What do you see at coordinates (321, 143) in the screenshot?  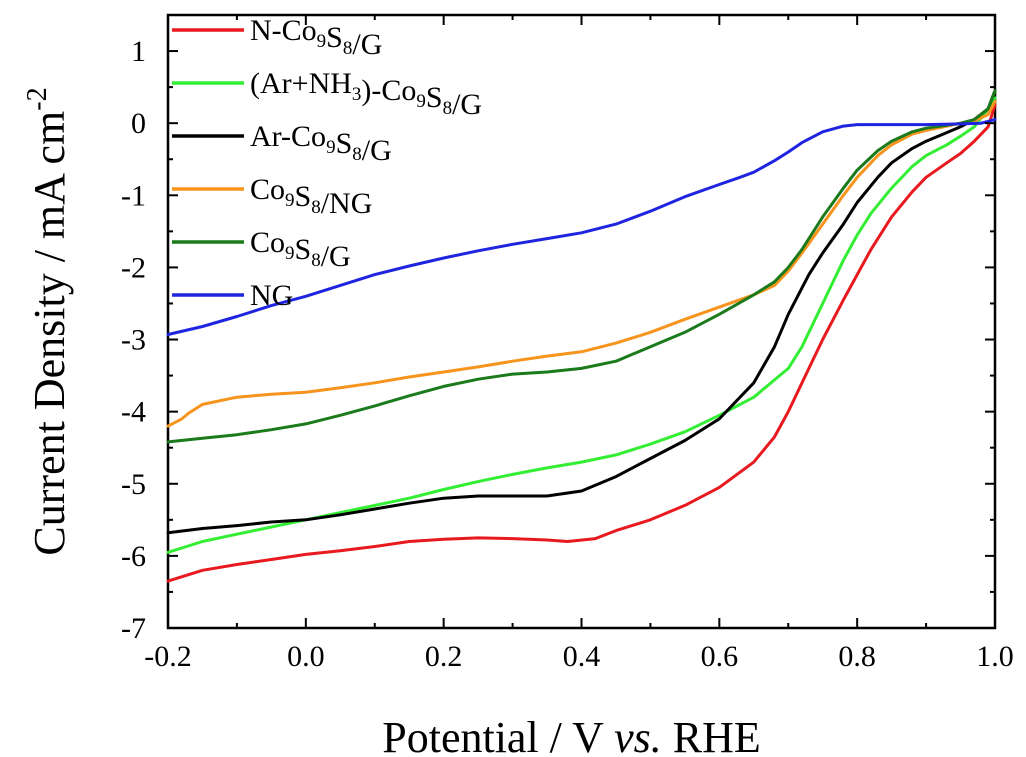 I see `legend-label: Ar-Co9S8/G` at bounding box center [321, 143].